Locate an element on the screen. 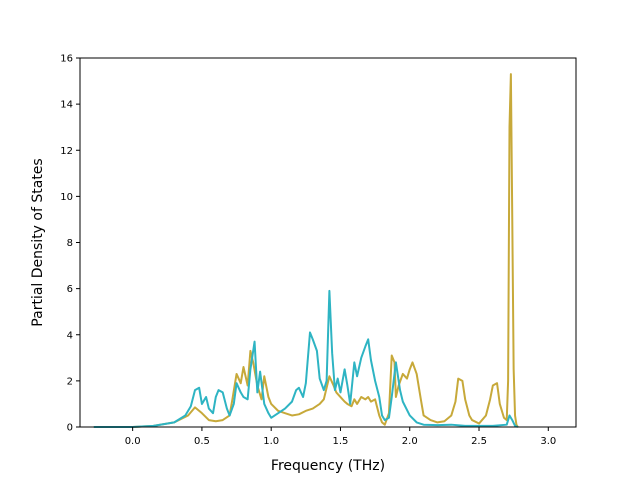 This screenshot has height=480, width=640. x-axis-label: Frequency (THz) is located at coordinates (328, 466).